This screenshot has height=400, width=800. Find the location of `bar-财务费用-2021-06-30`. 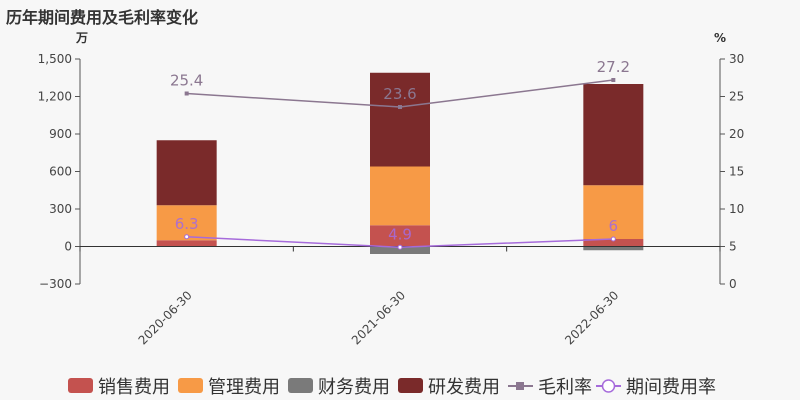

bar-财务费用-2021-06-30 is located at coordinates (400, 250).